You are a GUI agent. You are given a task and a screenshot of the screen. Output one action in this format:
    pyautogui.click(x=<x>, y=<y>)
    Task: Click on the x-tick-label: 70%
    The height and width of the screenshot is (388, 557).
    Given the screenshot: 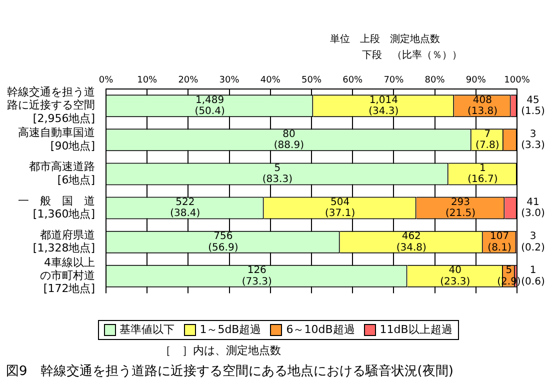 What is the action you would take?
    pyautogui.click(x=394, y=81)
    